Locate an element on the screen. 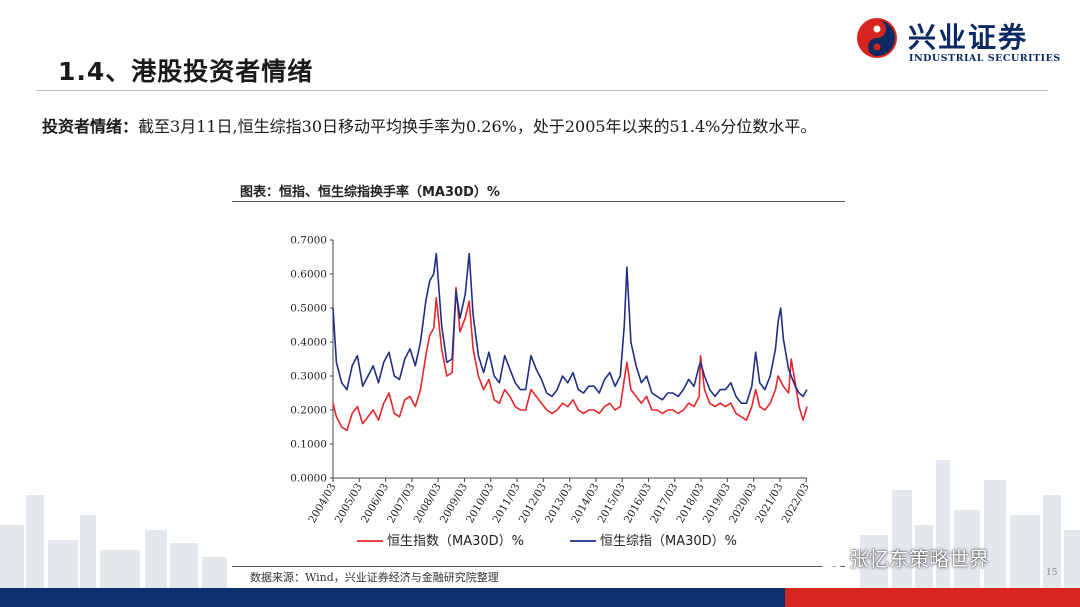 The height and width of the screenshot is (607, 1080). y-tick-label: 0.4000 is located at coordinates (308, 343).